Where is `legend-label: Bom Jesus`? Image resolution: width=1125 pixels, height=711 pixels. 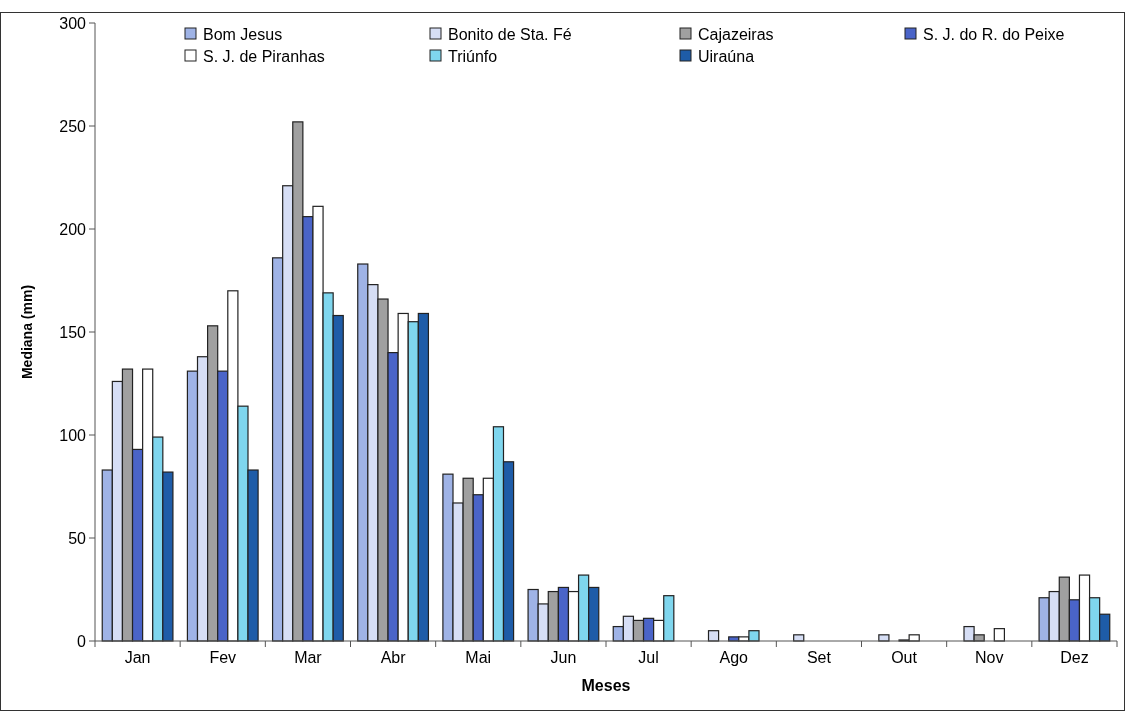
legend-label: Bom Jesus is located at coordinates (243, 34).